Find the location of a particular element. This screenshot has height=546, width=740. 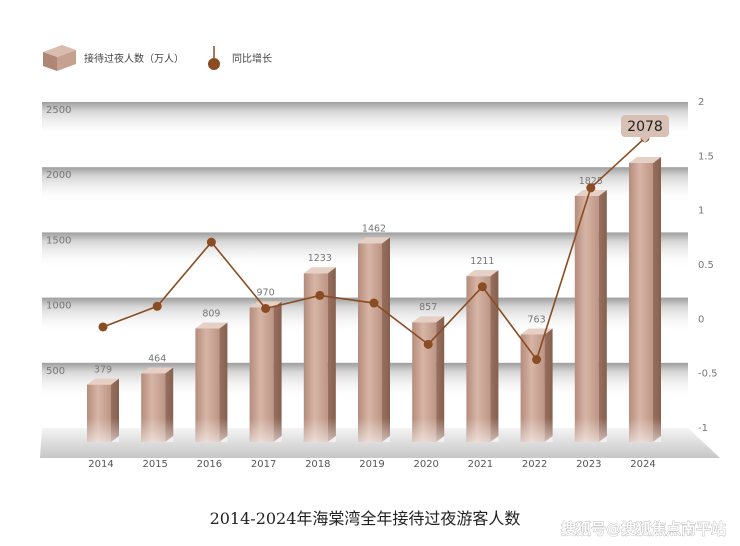

bar-value-label: 1211 is located at coordinates (482, 261).